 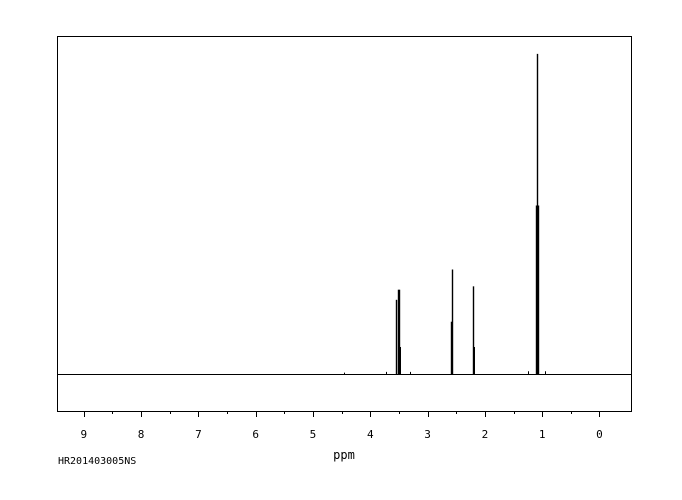 What do you see at coordinates (485, 434) in the screenshot?
I see `x-tick-label: 2` at bounding box center [485, 434].